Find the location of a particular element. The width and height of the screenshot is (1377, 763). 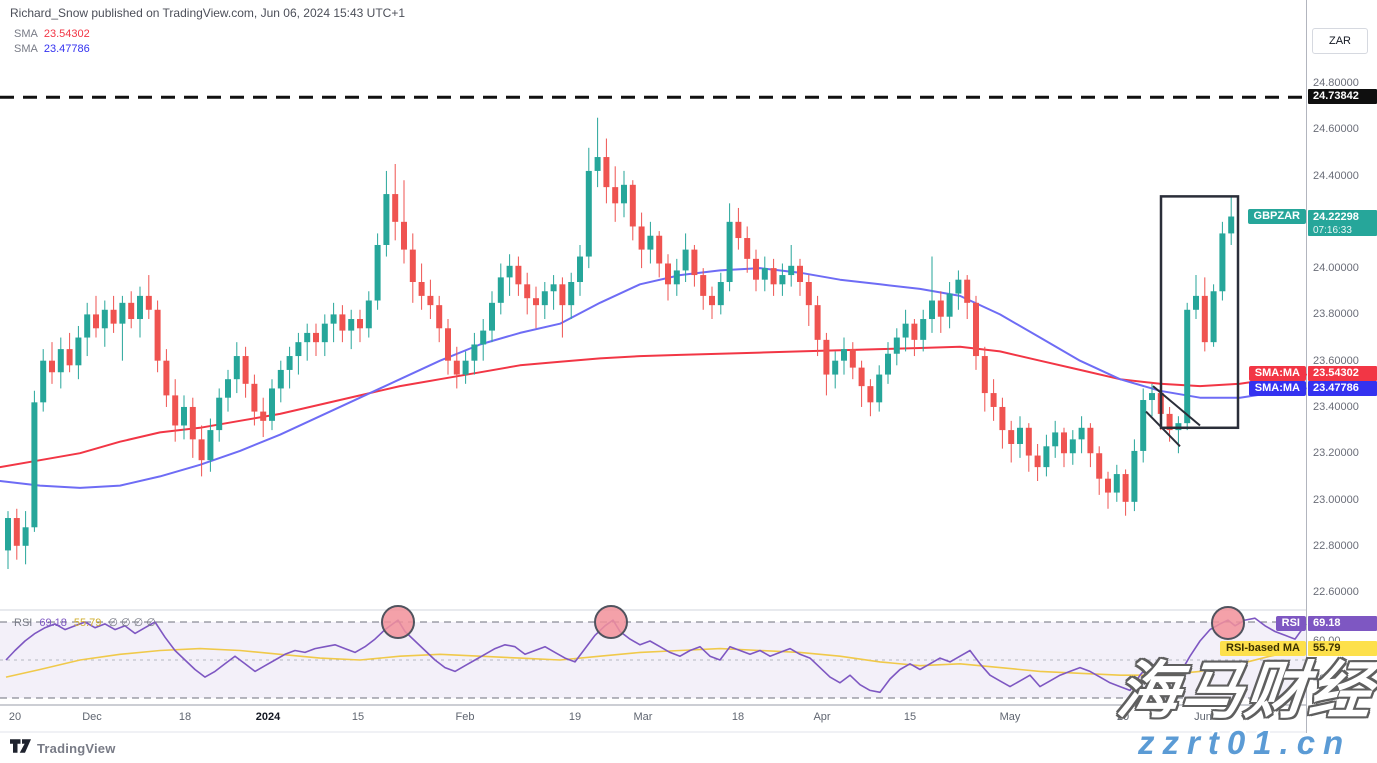

time-tick: Apr is located at coordinates (822, 717).